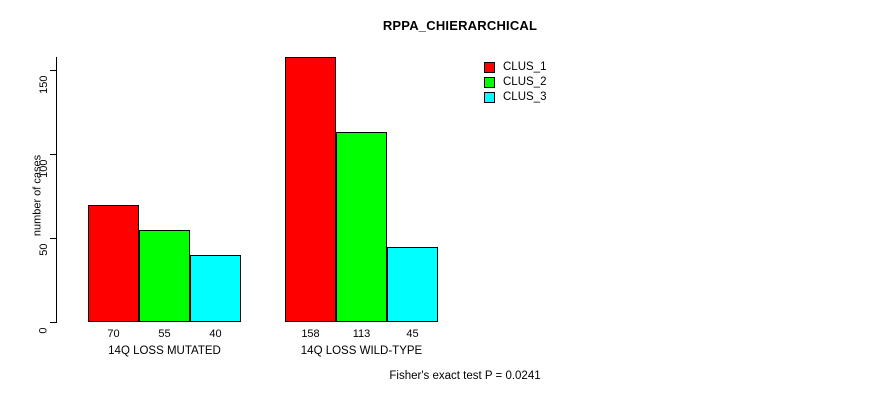  I want to click on bar-value-label: 55, so click(164, 334).